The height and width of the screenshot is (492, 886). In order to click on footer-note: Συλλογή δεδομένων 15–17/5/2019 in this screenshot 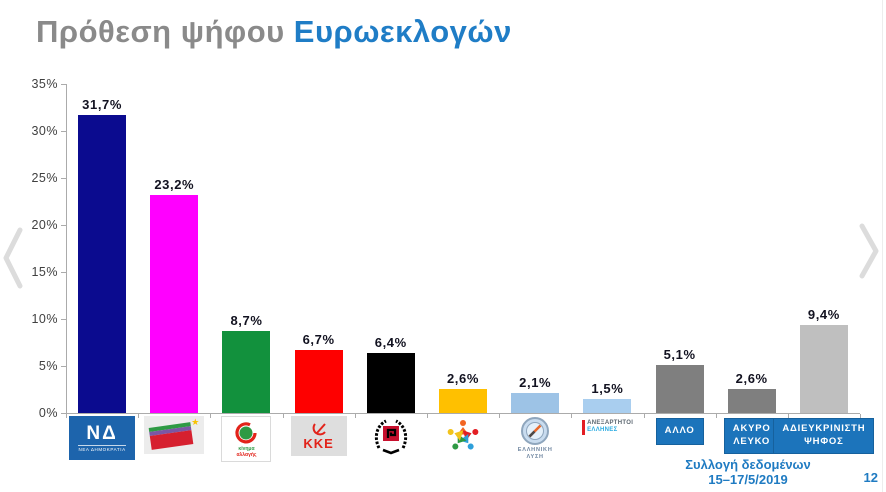, I will do `click(748, 472)`.